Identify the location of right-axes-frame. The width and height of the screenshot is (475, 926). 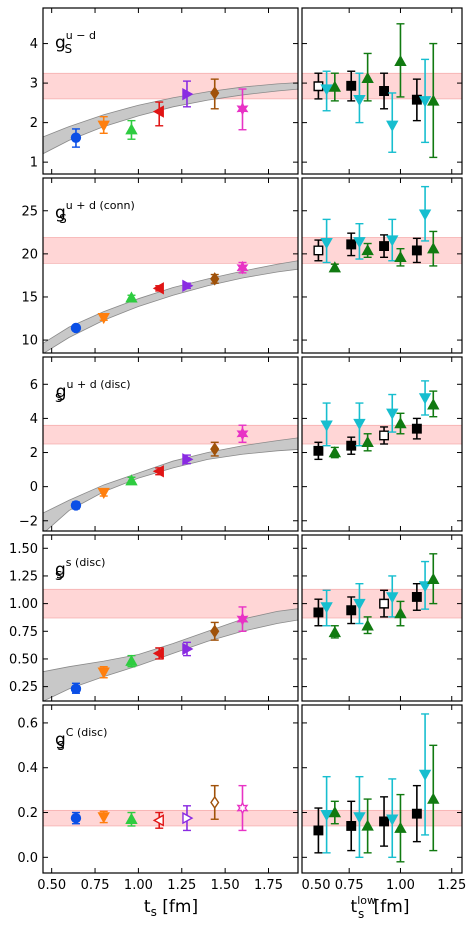
(382, 618).